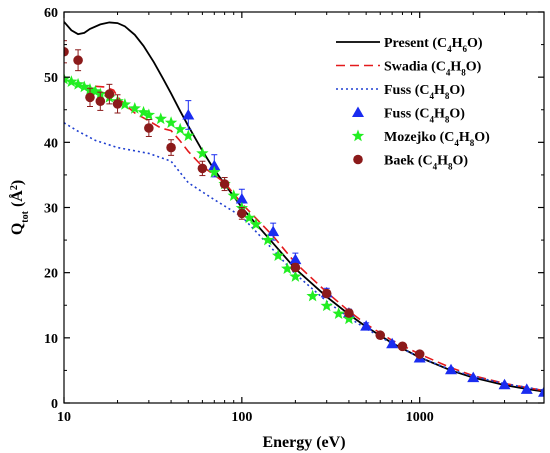 This screenshot has height=453, width=550. I want to click on legend-item: Present (C4H6O), so click(409, 45).